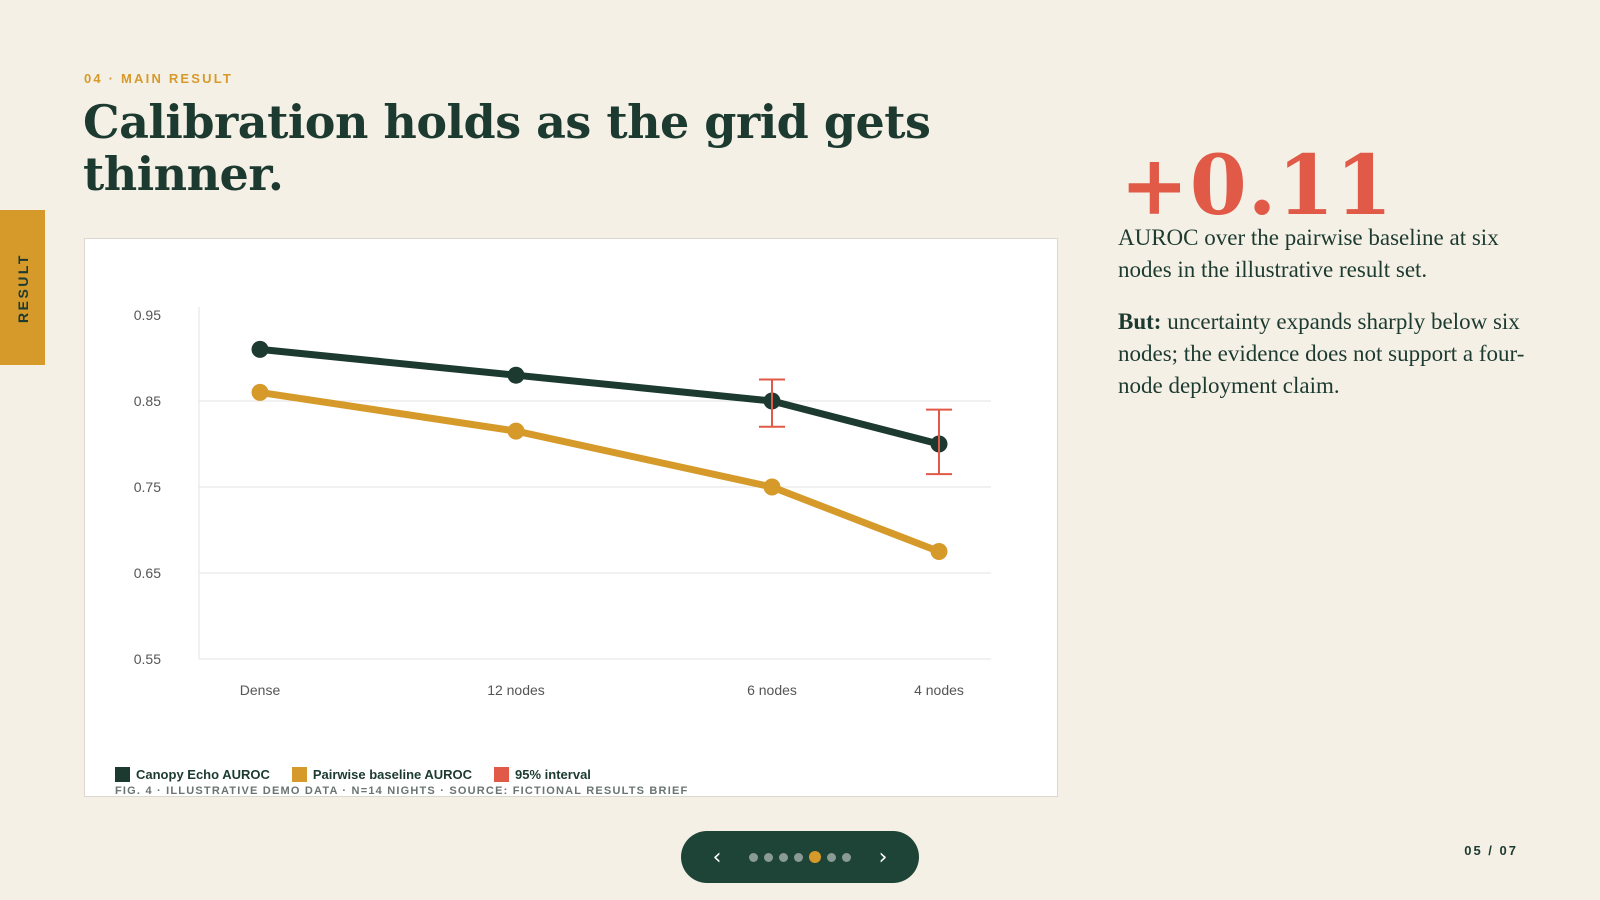 The height and width of the screenshot is (900, 1600). What do you see at coordinates (883, 857) in the screenshot?
I see `chevron-right-icon: ›` at bounding box center [883, 857].